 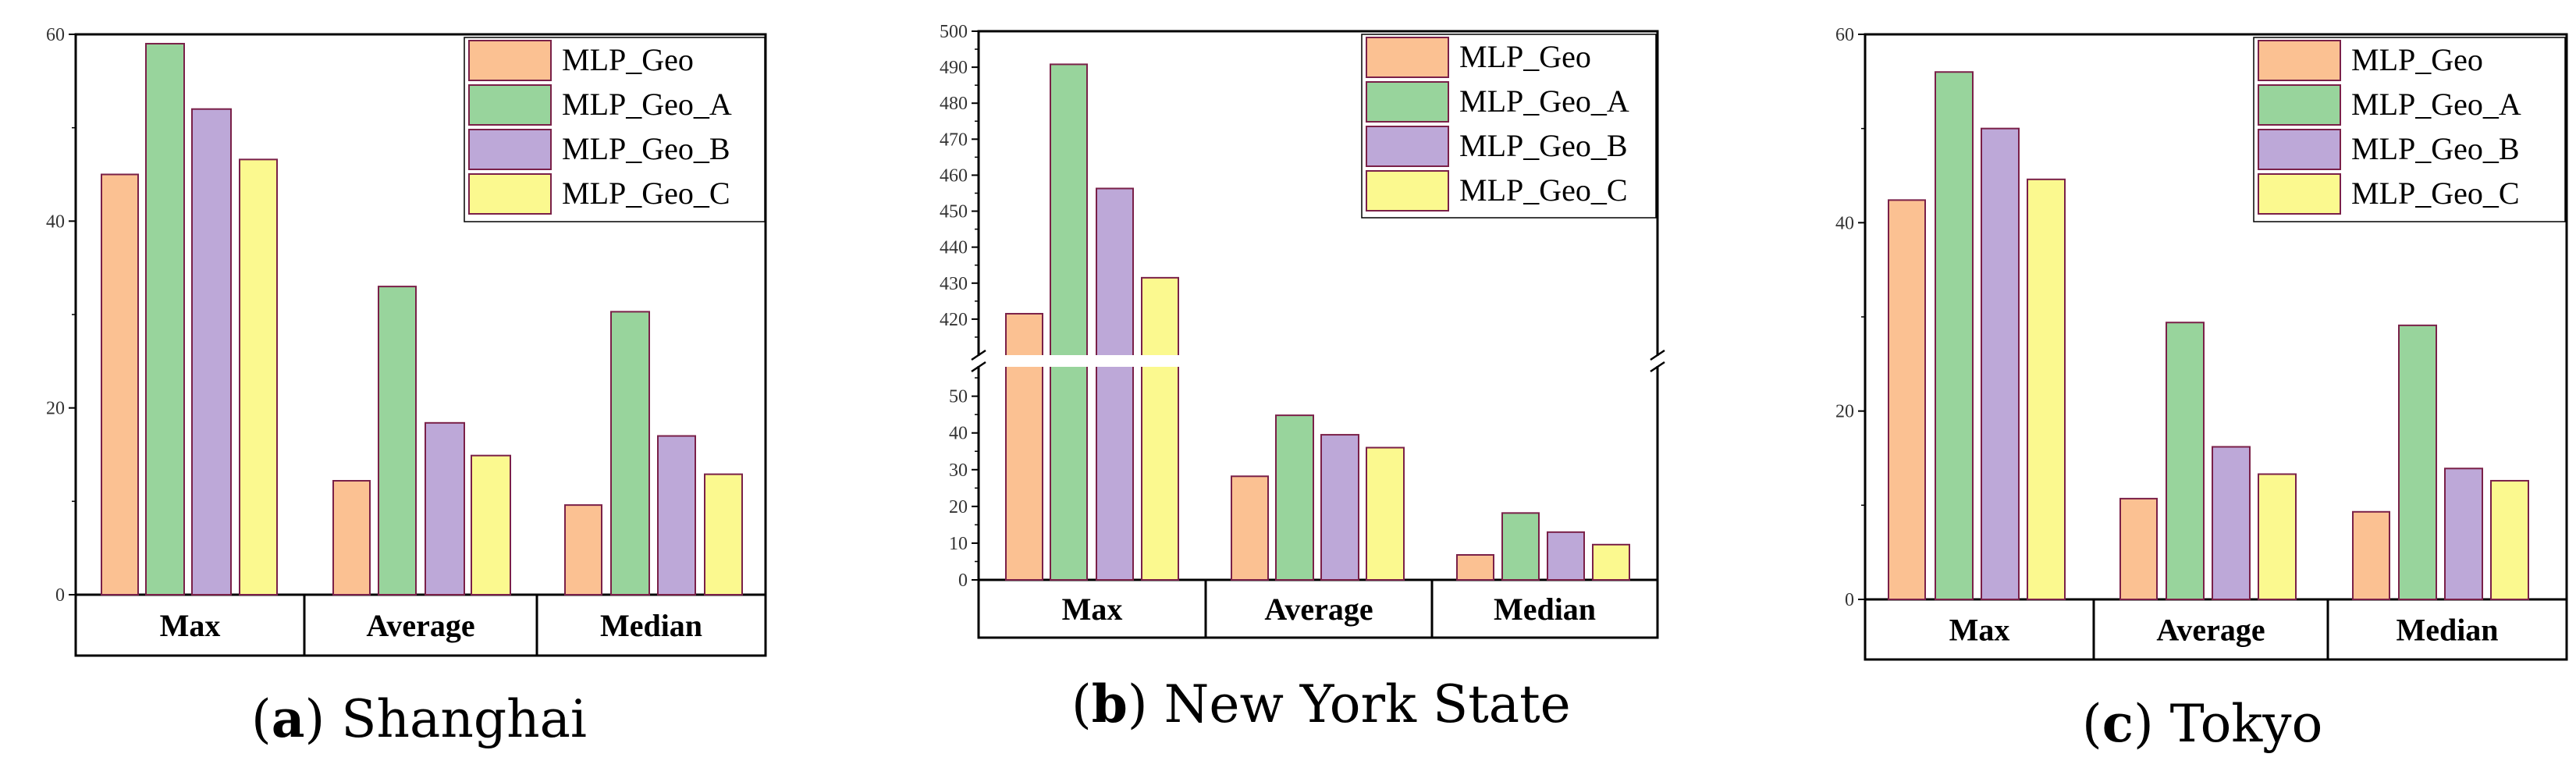 I want to click on caption-a: (a) Shanghai, so click(x=419, y=718).